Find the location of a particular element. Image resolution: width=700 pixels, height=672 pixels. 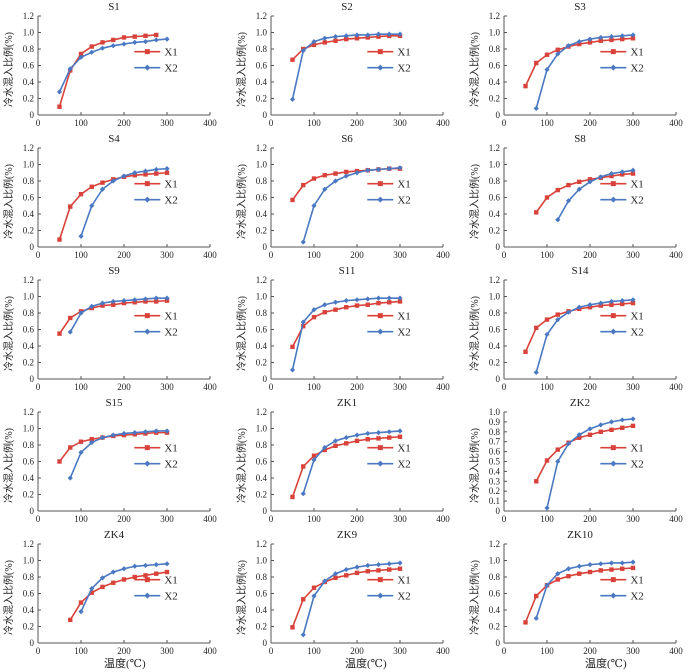

series-line-x1 is located at coordinates (584, 453).